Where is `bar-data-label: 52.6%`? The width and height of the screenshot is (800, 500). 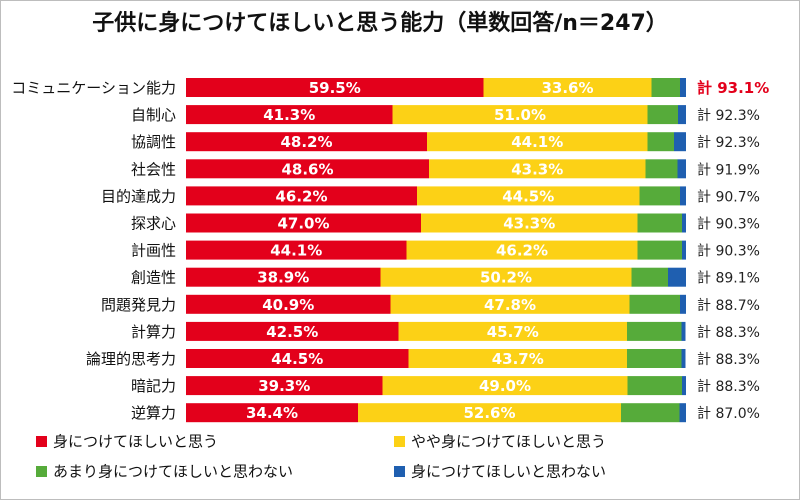 bar-data-label: 52.6% is located at coordinates (489, 413).